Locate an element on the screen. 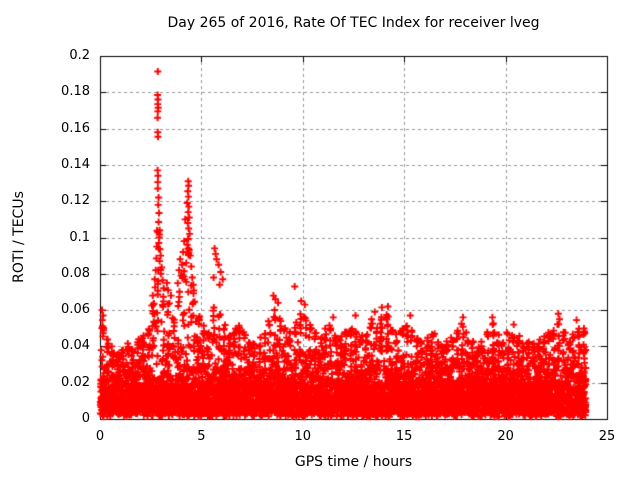 This screenshot has height=480, width=640. x-tick-label-15: 15 is located at coordinates (404, 436).